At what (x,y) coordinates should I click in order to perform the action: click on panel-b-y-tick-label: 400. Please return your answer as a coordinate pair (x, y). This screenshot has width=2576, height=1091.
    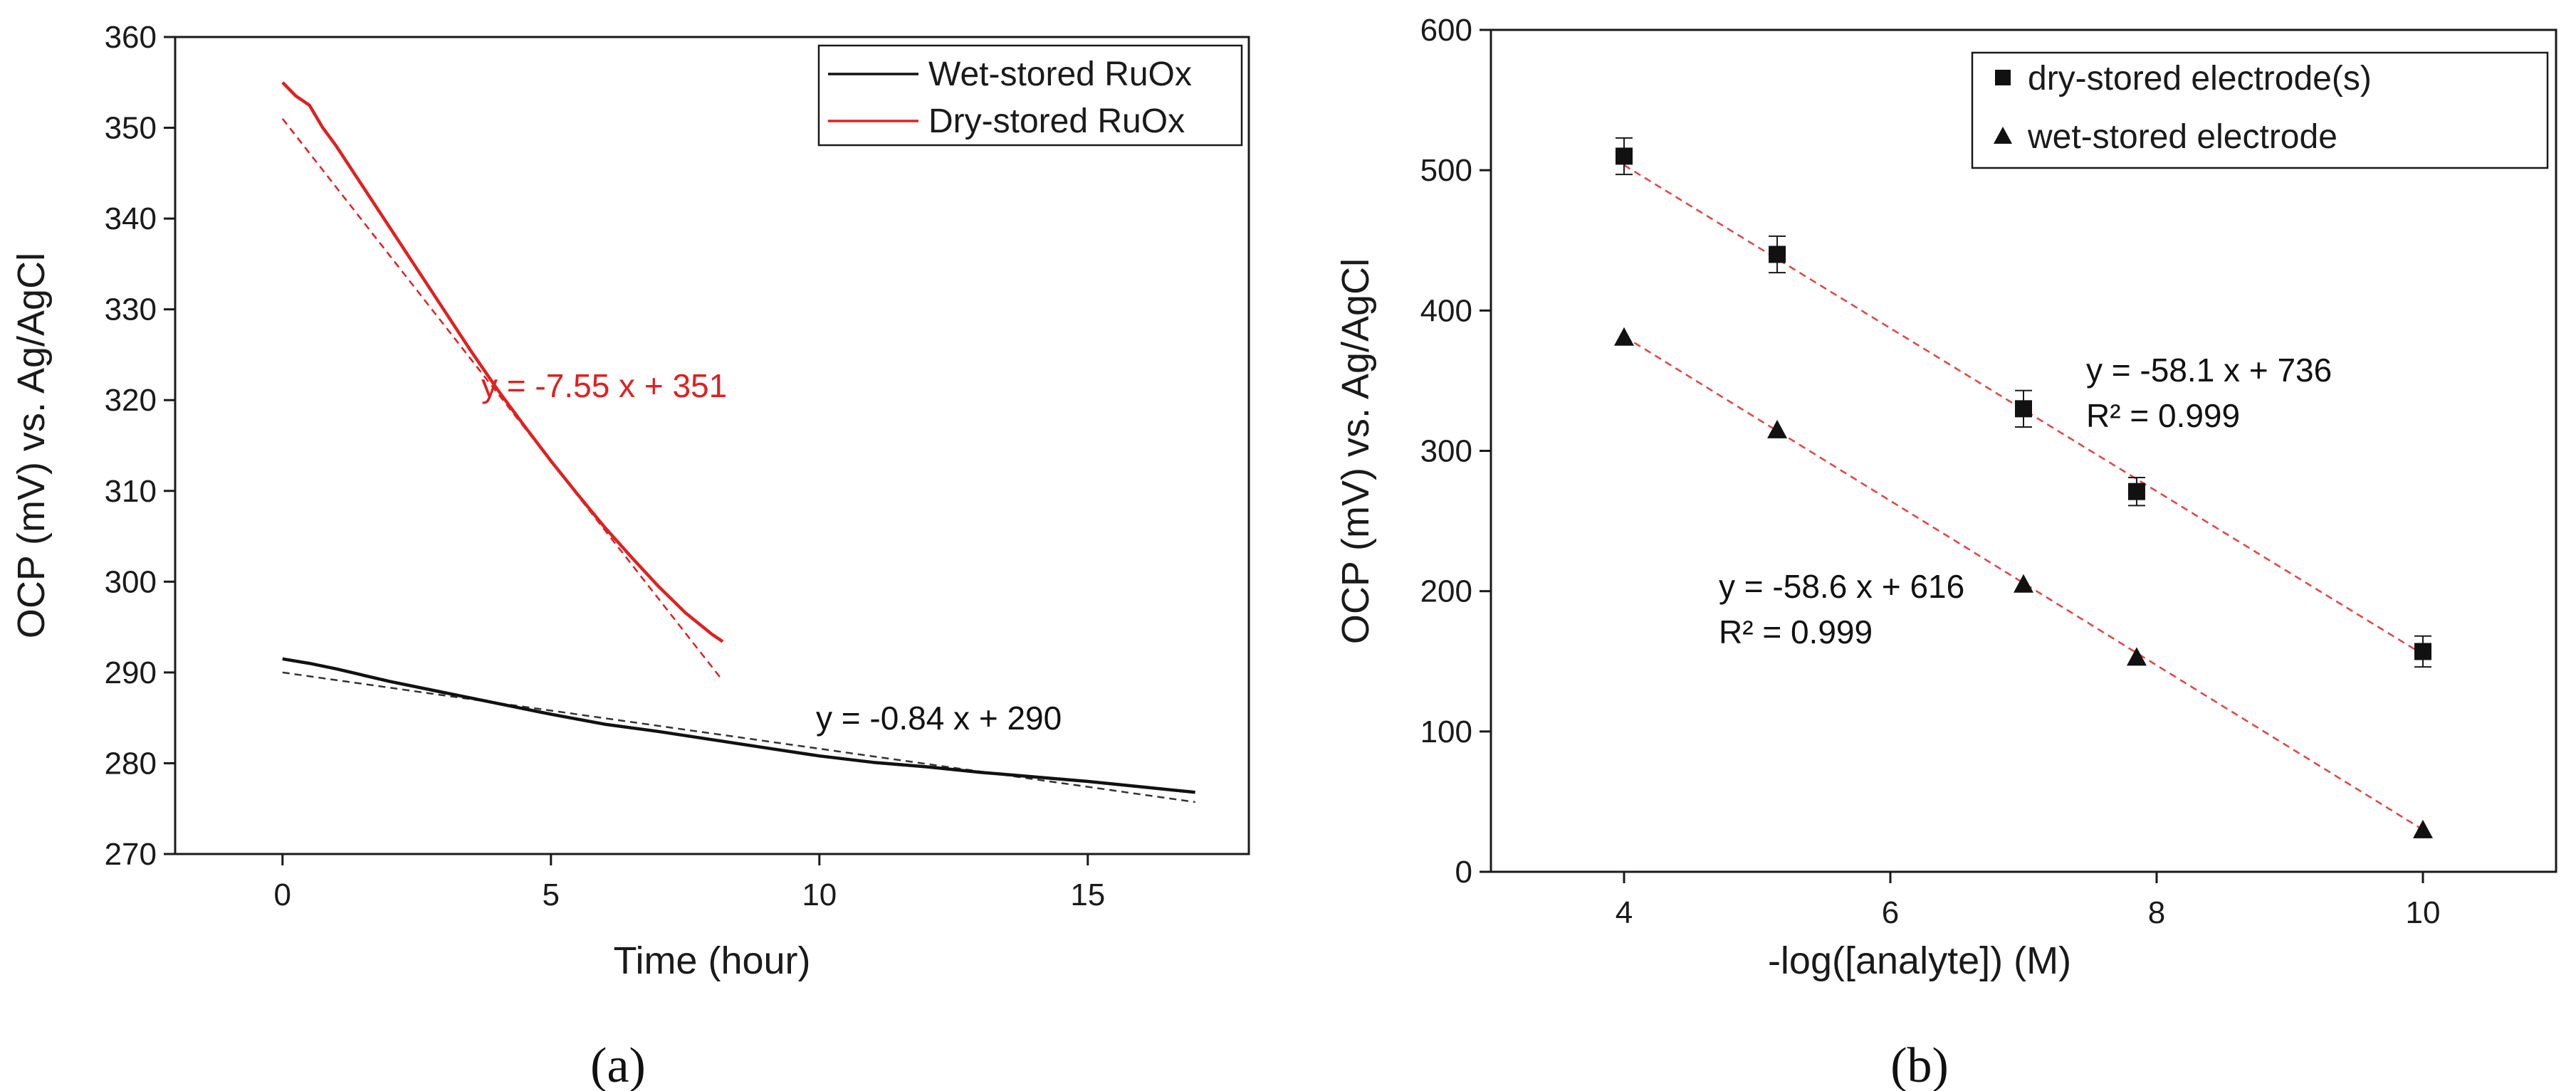
    Looking at the image, I should click on (1446, 310).